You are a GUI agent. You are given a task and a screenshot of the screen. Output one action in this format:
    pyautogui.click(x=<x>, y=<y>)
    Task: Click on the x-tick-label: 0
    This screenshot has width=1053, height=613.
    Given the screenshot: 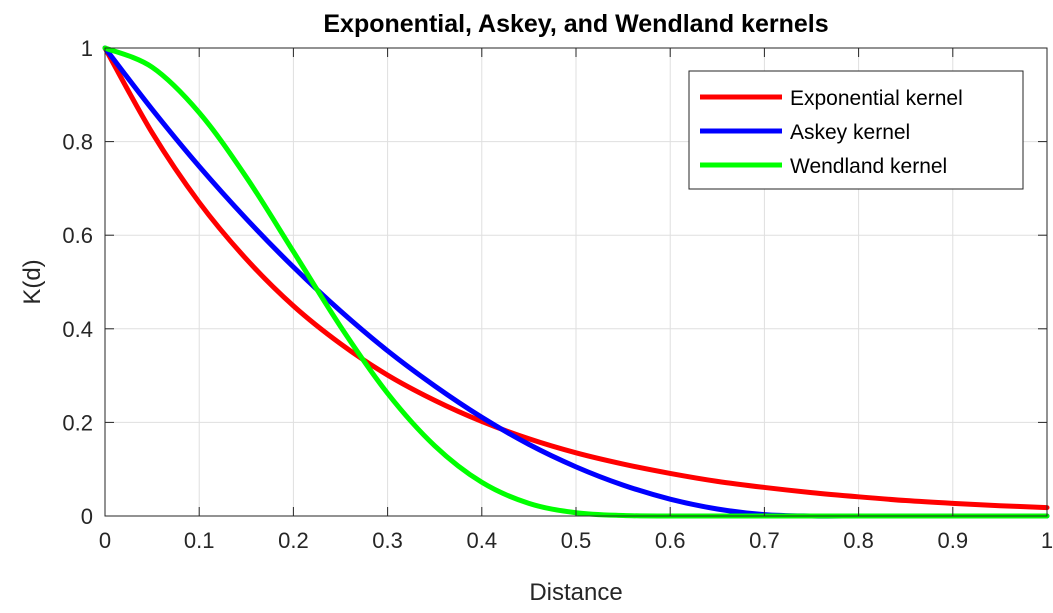 What is the action you would take?
    pyautogui.click(x=105, y=540)
    